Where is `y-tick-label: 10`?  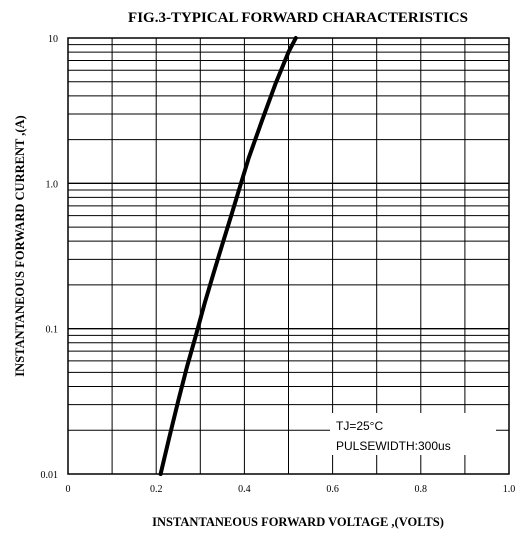
y-tick-label: 10 is located at coordinates (53, 39).